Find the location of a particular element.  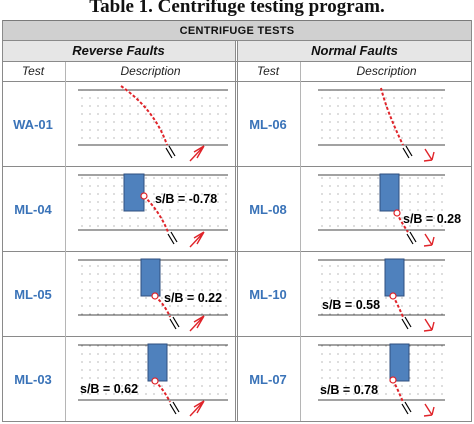

diagram-ml-05: s/B = 0.22 is located at coordinates (153, 295).